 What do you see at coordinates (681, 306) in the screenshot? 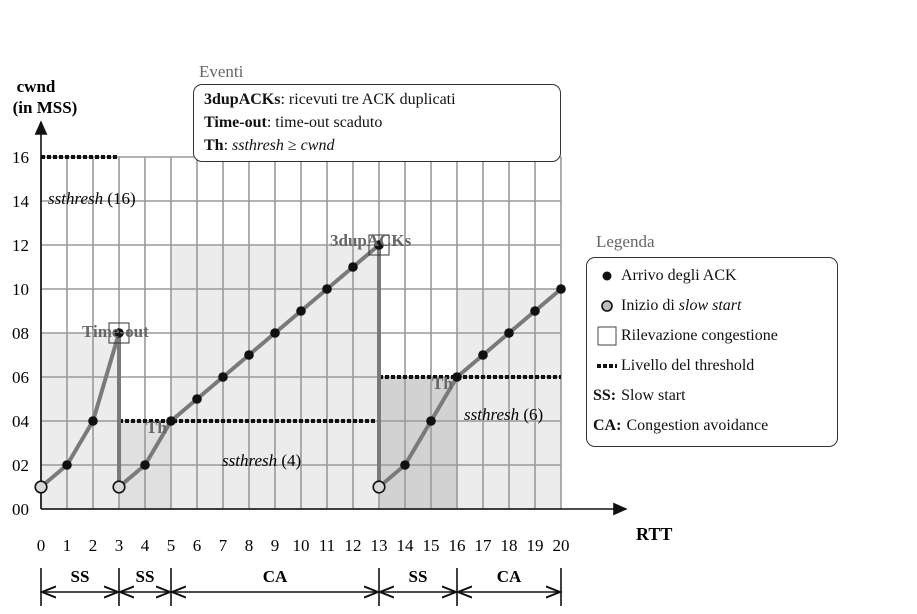
I see `legend-item-label: Inizio di slow start` at bounding box center [681, 306].